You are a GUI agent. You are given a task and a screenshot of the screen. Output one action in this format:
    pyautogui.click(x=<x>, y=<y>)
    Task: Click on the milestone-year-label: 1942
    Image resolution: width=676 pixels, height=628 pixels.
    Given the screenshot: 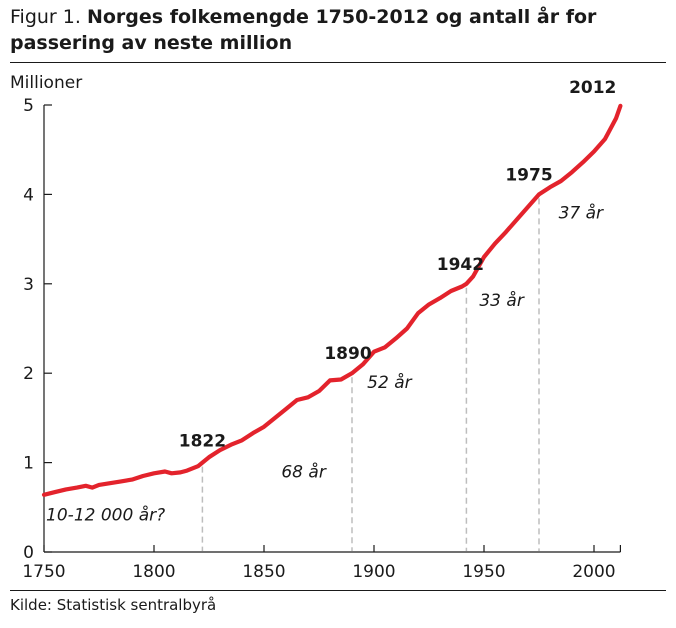 What is the action you would take?
    pyautogui.click(x=460, y=265)
    